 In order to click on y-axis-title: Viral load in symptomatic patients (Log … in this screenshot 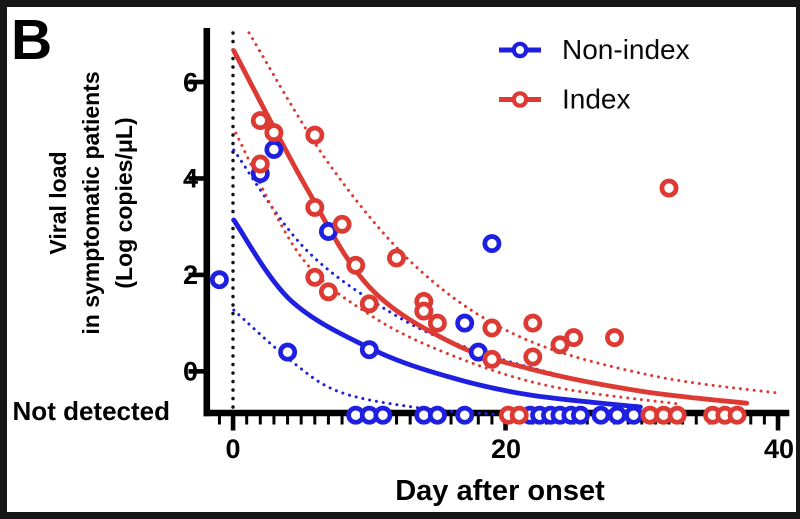, I will do `click(91, 202)`.